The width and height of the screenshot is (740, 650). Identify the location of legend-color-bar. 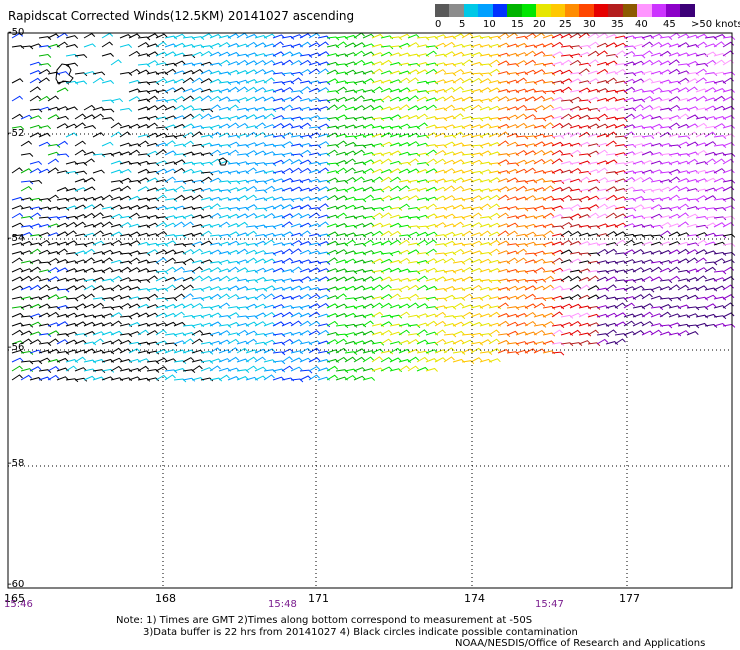
(585, 10).